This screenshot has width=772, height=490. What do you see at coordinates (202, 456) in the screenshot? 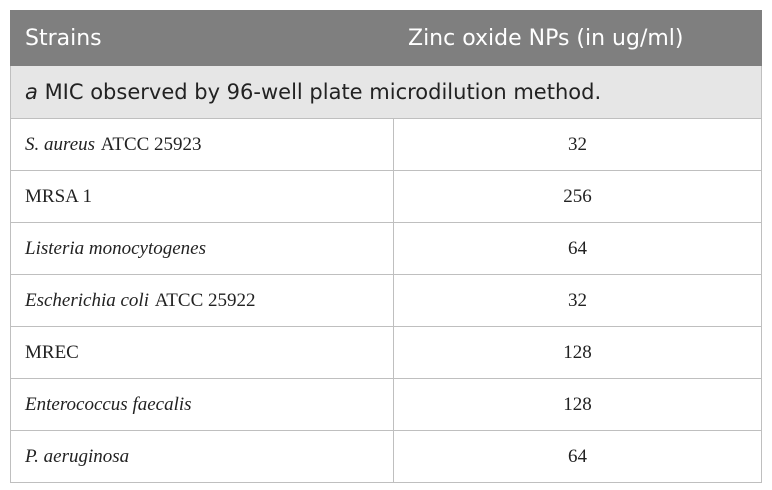
I see `strain-cell: P. aeruginosa` at bounding box center [202, 456].